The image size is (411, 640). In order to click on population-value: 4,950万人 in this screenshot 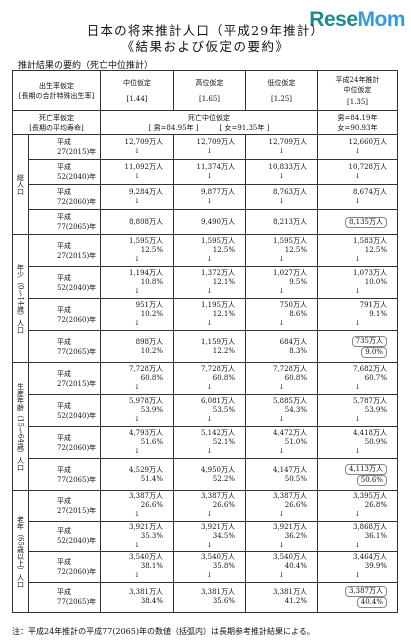, I will do `click(217, 469)`.